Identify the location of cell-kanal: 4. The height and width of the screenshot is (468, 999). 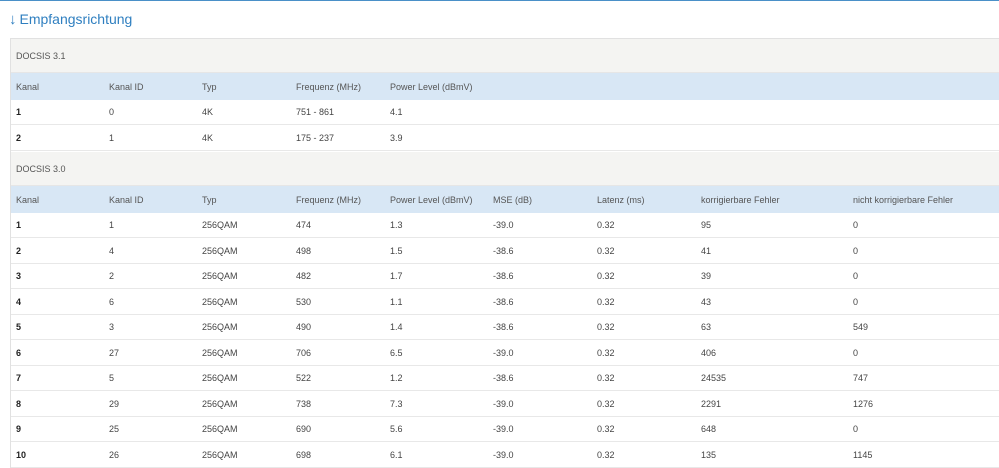
(19, 301).